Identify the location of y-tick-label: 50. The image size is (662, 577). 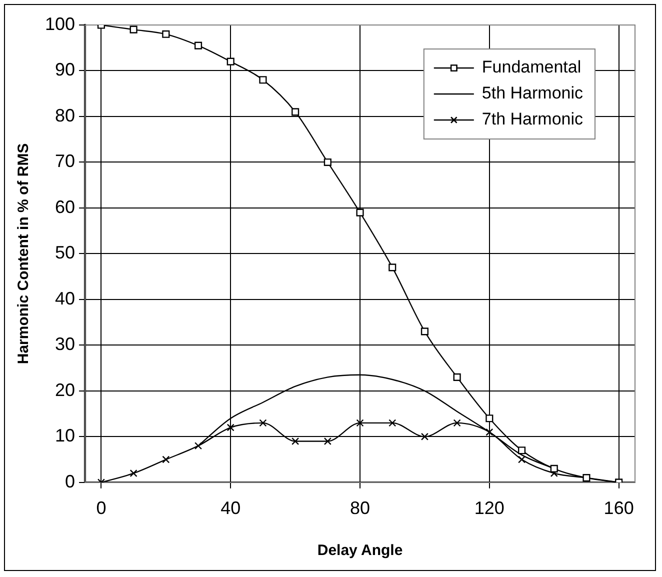
(65, 252).